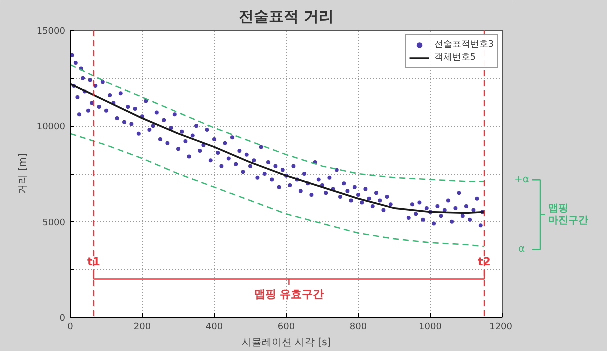  I want to click on text: 맵핑 마진구간, so click(568, 214).